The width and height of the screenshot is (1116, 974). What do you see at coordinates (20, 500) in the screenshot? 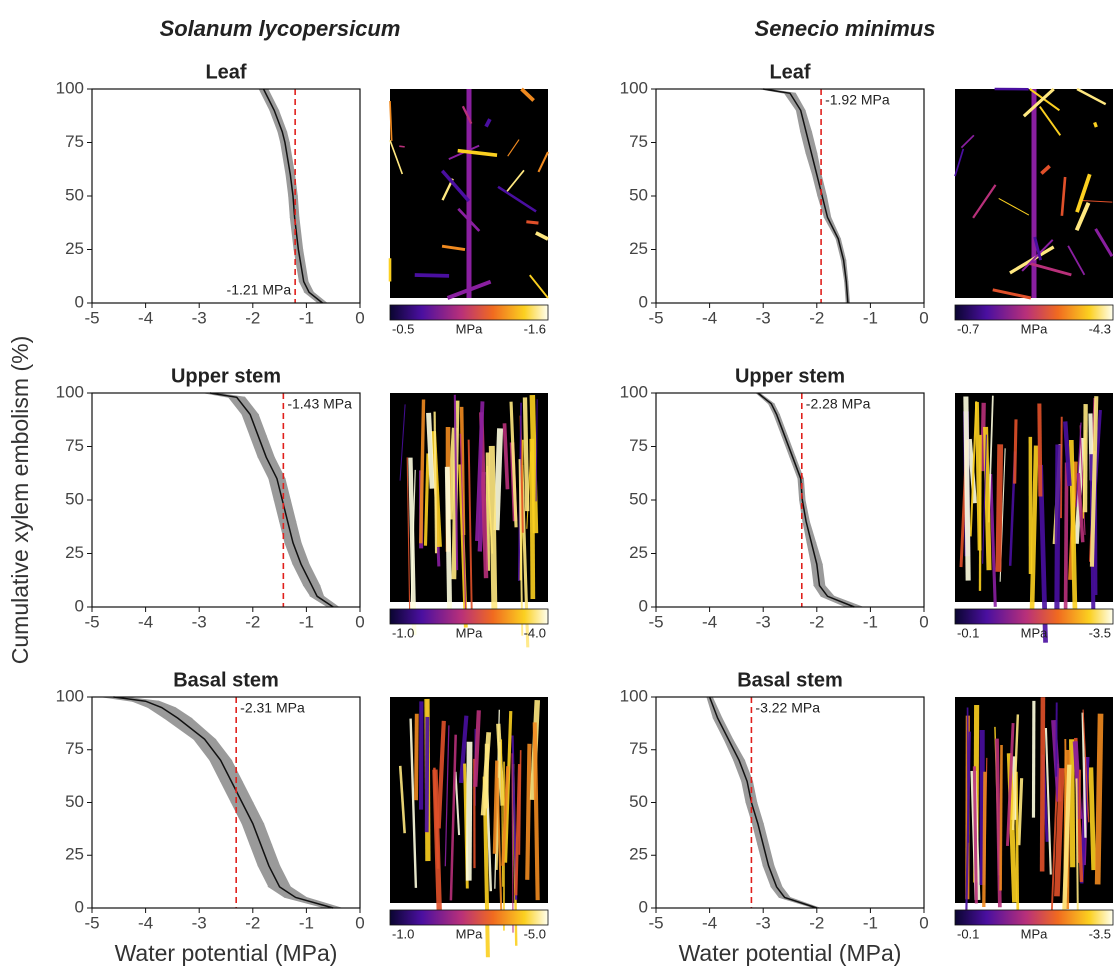
I see `y-axis-label: Cumulative xylem embolism (%)` at bounding box center [20, 500].